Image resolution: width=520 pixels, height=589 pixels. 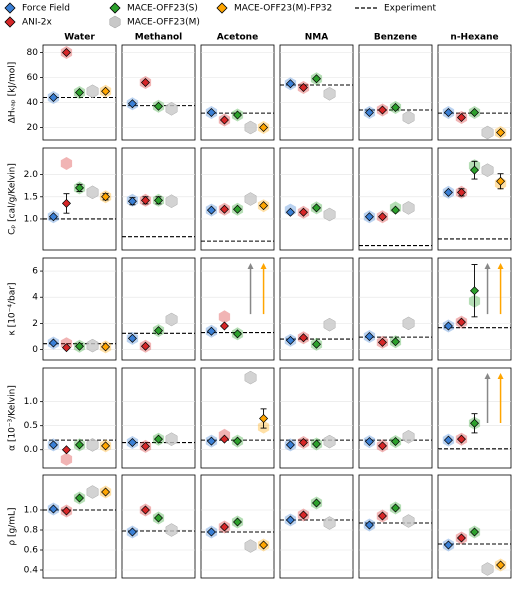 I want to click on y-tick-label: 0.4, so click(x=31, y=571).